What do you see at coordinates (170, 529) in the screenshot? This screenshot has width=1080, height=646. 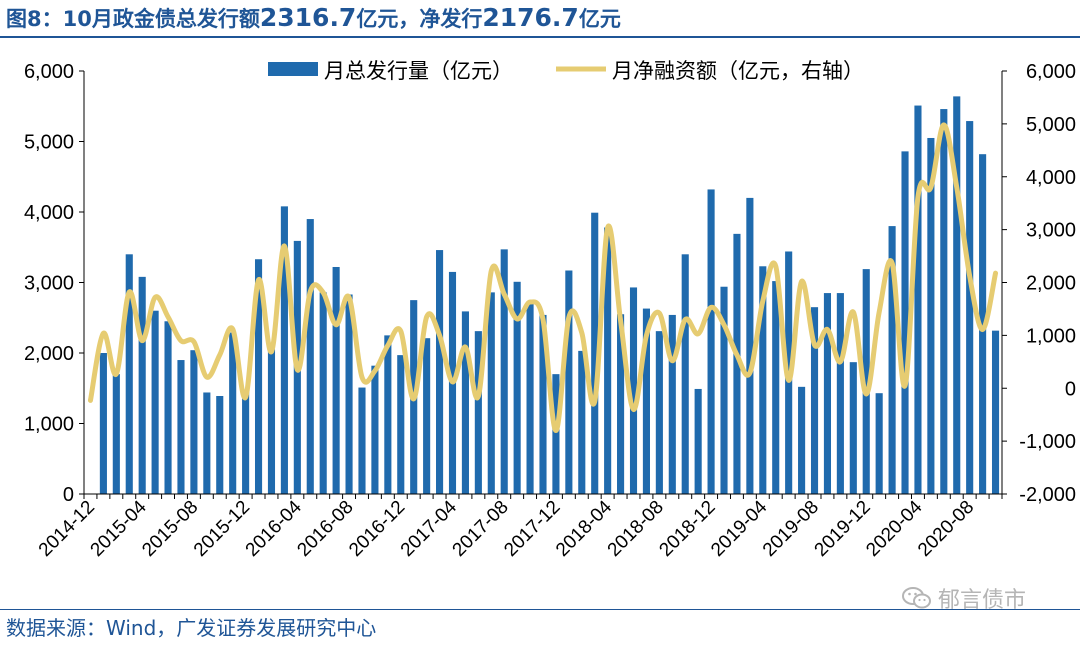 I see `x-tick-label: 2015-08` at bounding box center [170, 529].